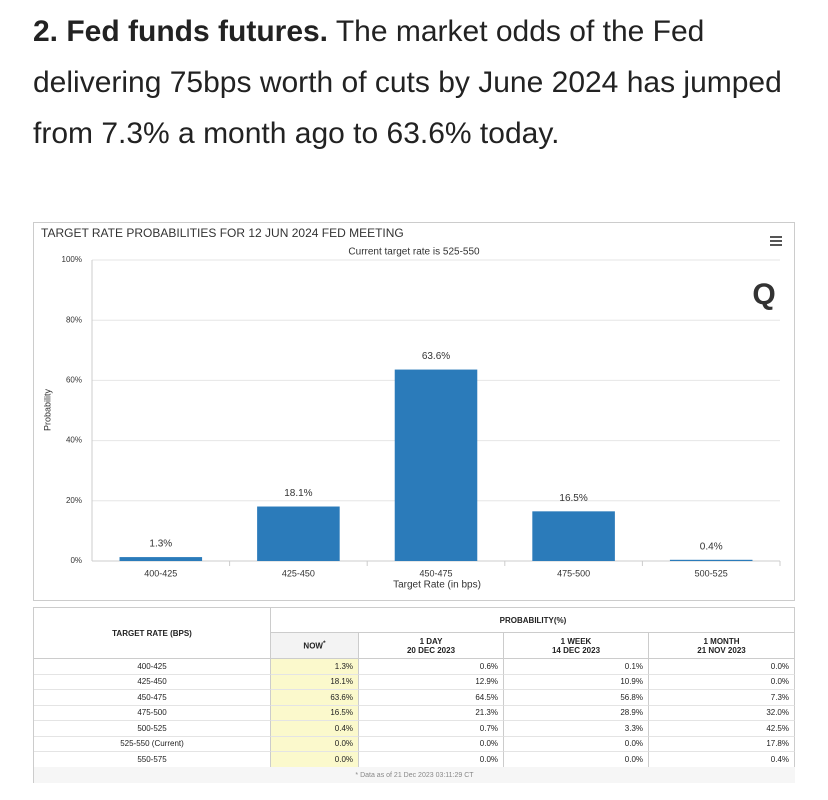 This screenshot has width=828, height=800. Describe the element at coordinates (431, 650) in the screenshot. I see `column-date: 20 DEC 2023` at that location.